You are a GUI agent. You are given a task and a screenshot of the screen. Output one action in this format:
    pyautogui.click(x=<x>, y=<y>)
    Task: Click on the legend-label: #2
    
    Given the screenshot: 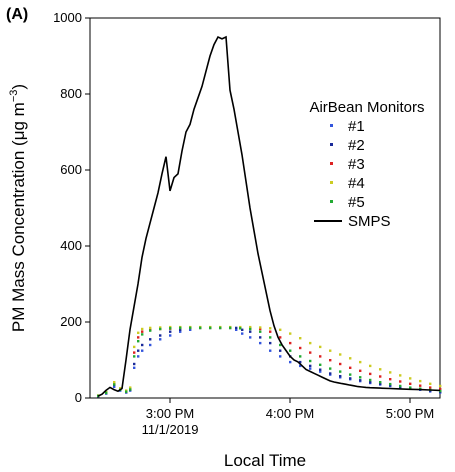 What is the action you would take?
    pyautogui.click(x=356, y=145)
    